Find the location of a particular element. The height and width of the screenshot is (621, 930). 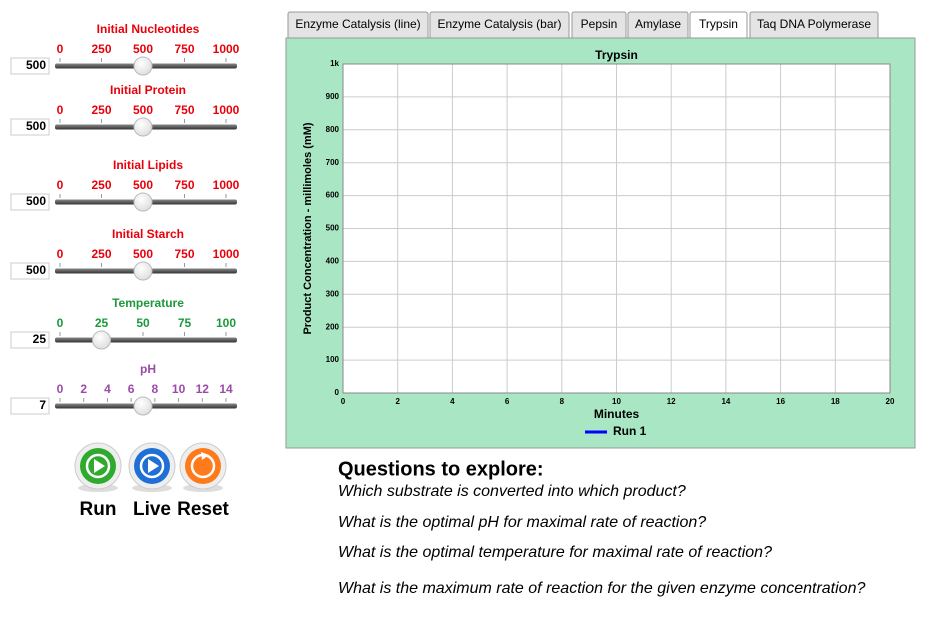

tab-label: Amylase is located at coordinates (658, 24).